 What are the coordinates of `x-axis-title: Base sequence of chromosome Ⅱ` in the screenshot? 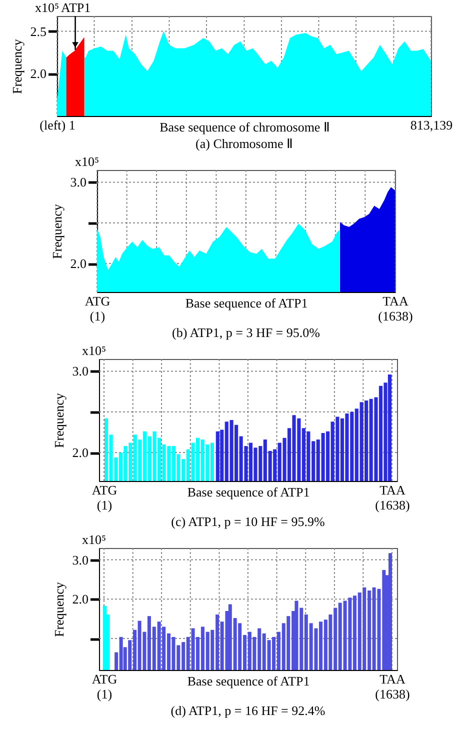 It's located at (244, 127).